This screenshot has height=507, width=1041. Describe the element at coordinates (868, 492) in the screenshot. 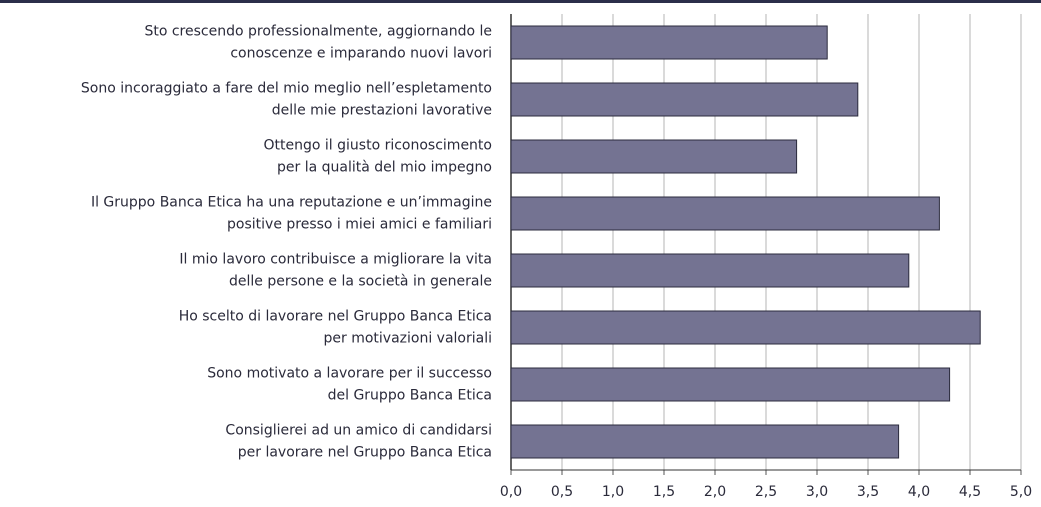

I see `x-tick-label: 3,5` at that location.